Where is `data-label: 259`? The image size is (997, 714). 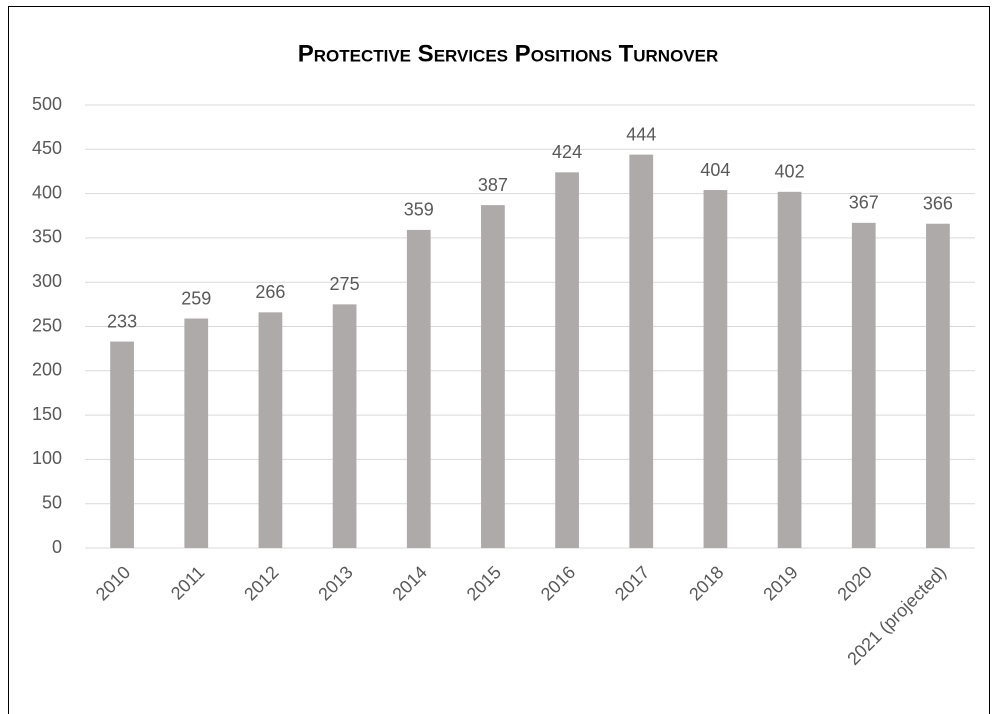
data-label: 259 is located at coordinates (196, 298).